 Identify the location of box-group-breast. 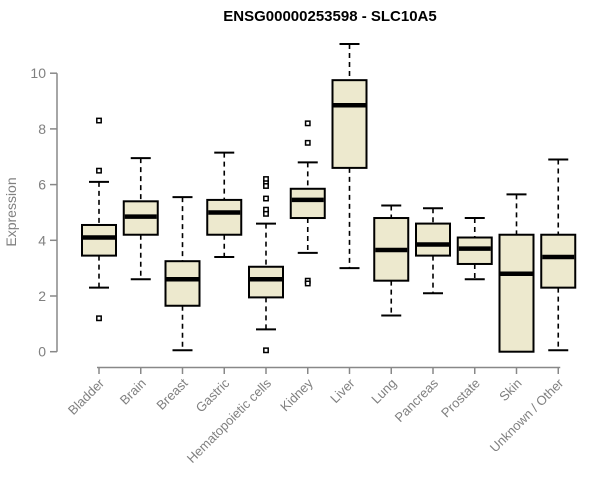
(182, 274).